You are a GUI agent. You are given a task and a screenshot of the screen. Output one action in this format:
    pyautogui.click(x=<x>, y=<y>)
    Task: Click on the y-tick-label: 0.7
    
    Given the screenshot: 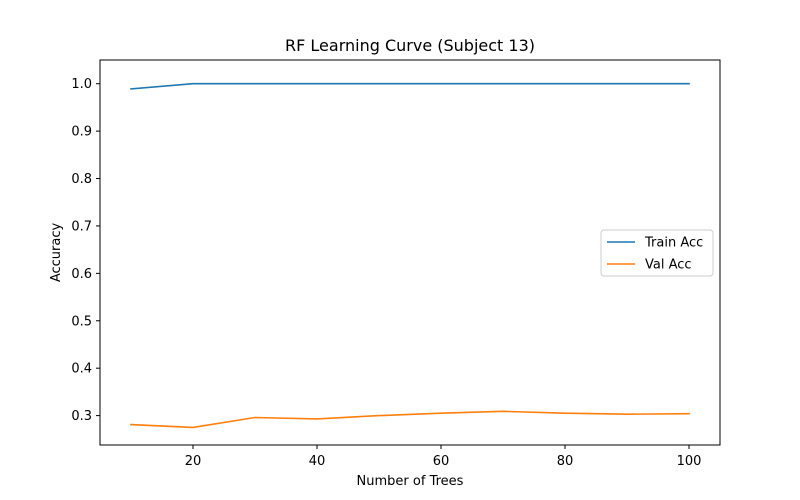 What is the action you would take?
    pyautogui.click(x=81, y=226)
    